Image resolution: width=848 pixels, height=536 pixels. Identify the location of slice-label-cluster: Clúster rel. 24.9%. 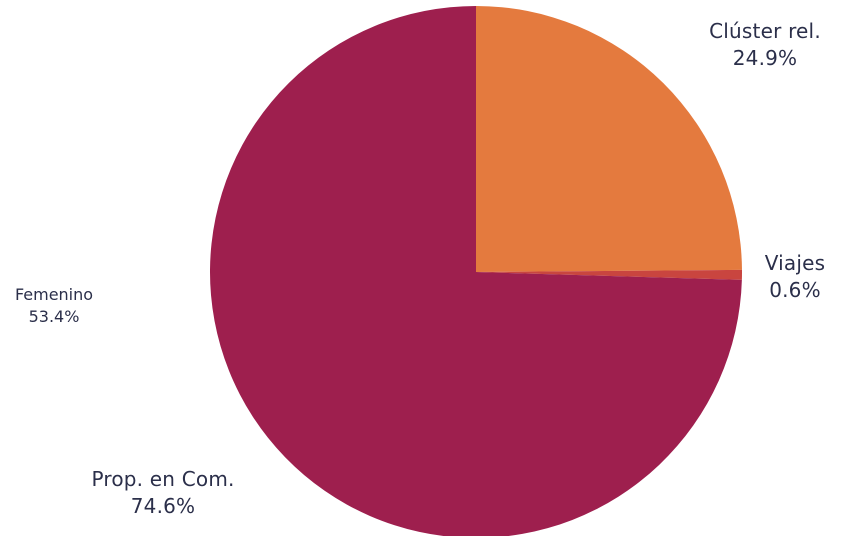
(765, 45).